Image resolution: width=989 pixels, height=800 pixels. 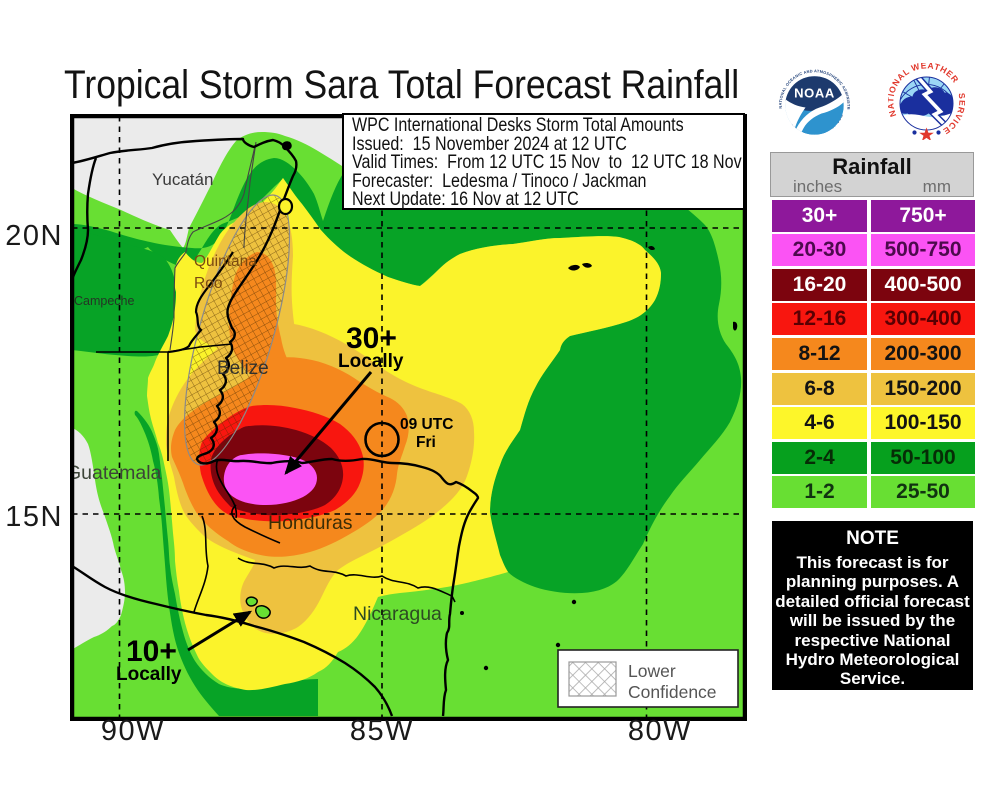 What do you see at coordinates (426, 424) in the screenshot?
I see `svg-text: 09 UTC` at bounding box center [426, 424].